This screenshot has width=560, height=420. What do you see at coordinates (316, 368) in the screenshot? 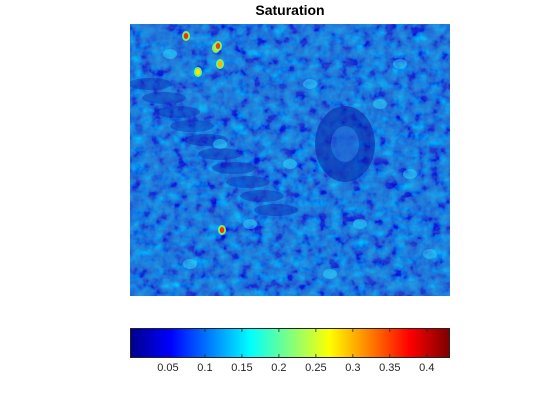
I see `colorbar-tick-label: 0.25` at bounding box center [316, 368].